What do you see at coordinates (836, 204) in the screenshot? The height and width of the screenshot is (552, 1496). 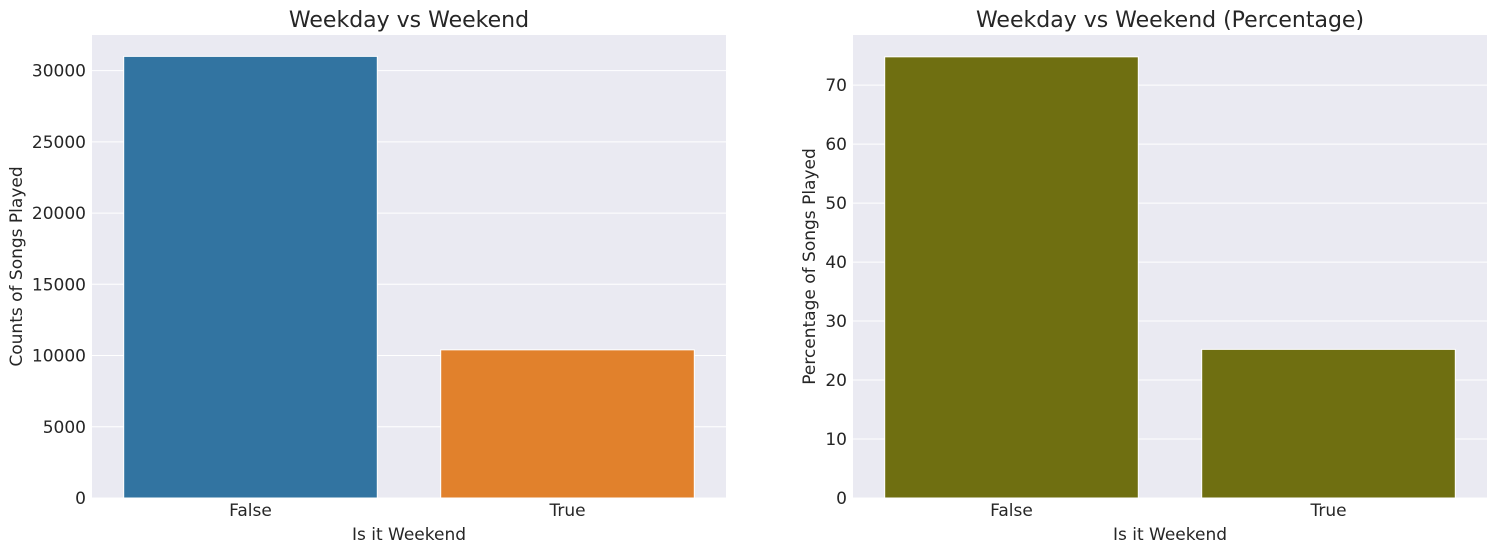 I see `y-tick-label: 50` at bounding box center [836, 204].